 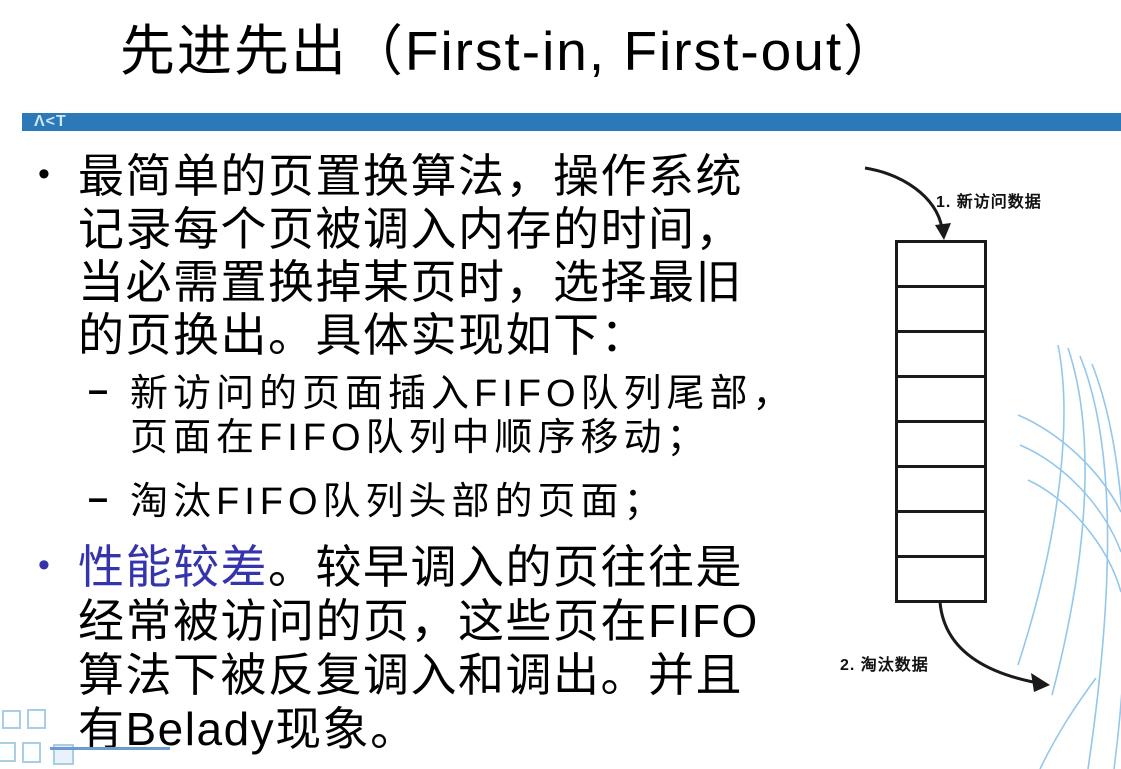 I want to click on bullet-2-line-4: 有Belady现象。, so click(x=248, y=729).